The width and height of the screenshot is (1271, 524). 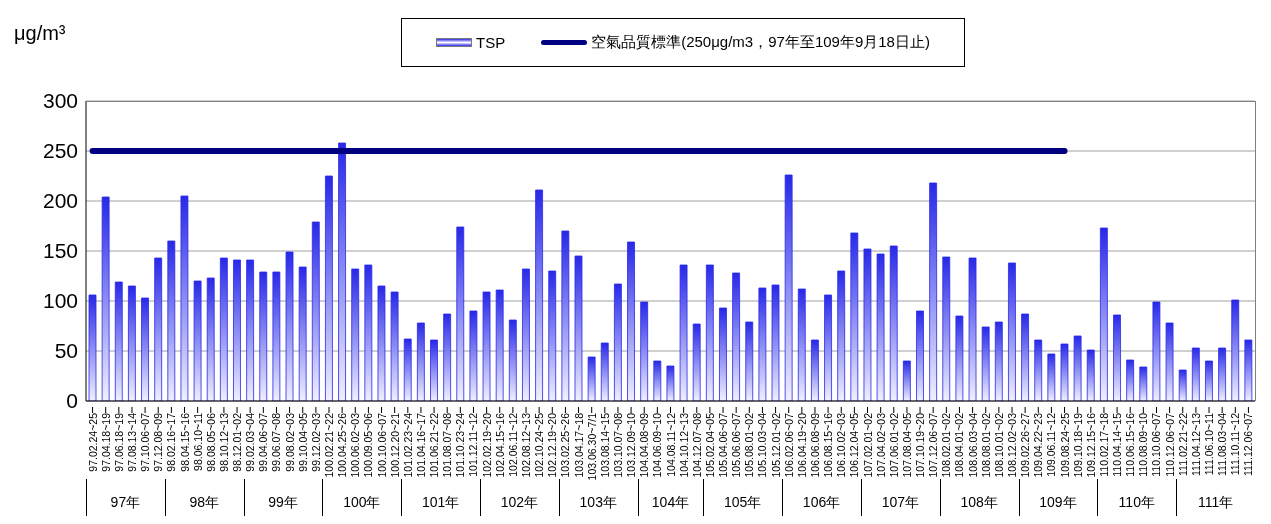 What do you see at coordinates (420, 445) in the screenshot?
I see `x-tick-label: 101.04.16~17` at bounding box center [420, 445].